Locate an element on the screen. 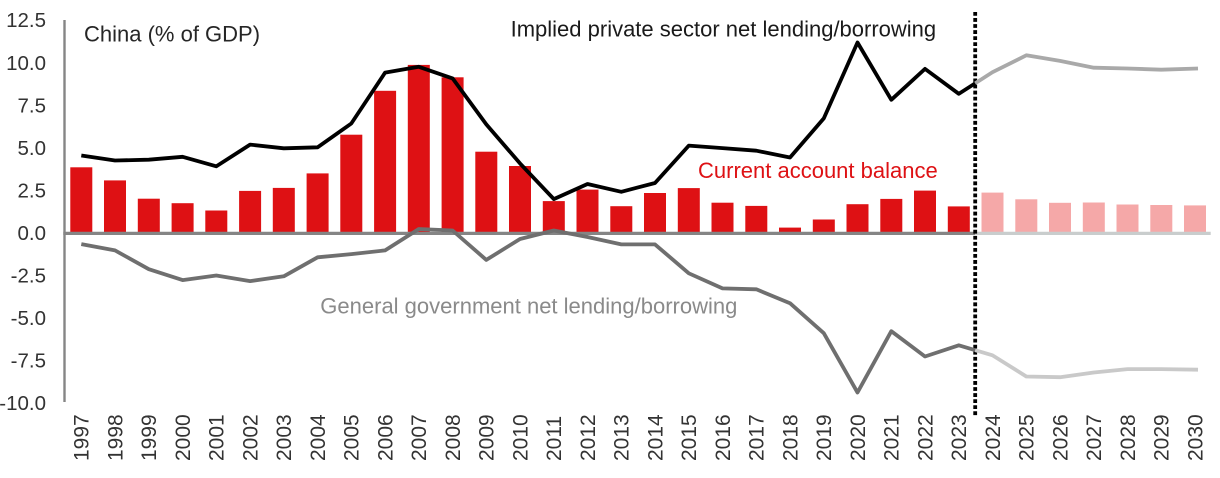 The height and width of the screenshot is (478, 1220). svg-text: 2029 is located at coordinates (1162, 437).